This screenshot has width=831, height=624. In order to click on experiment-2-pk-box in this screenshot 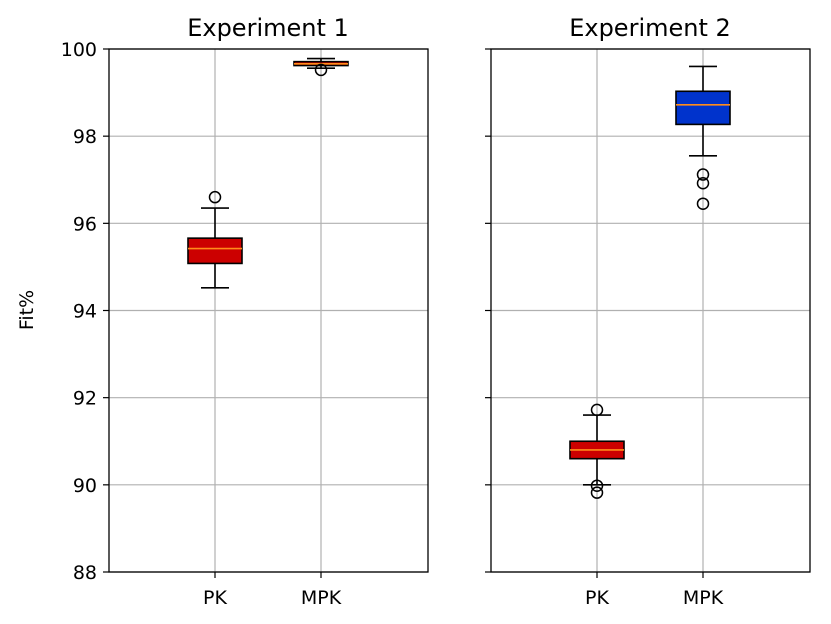, I will do `click(597, 451)`.